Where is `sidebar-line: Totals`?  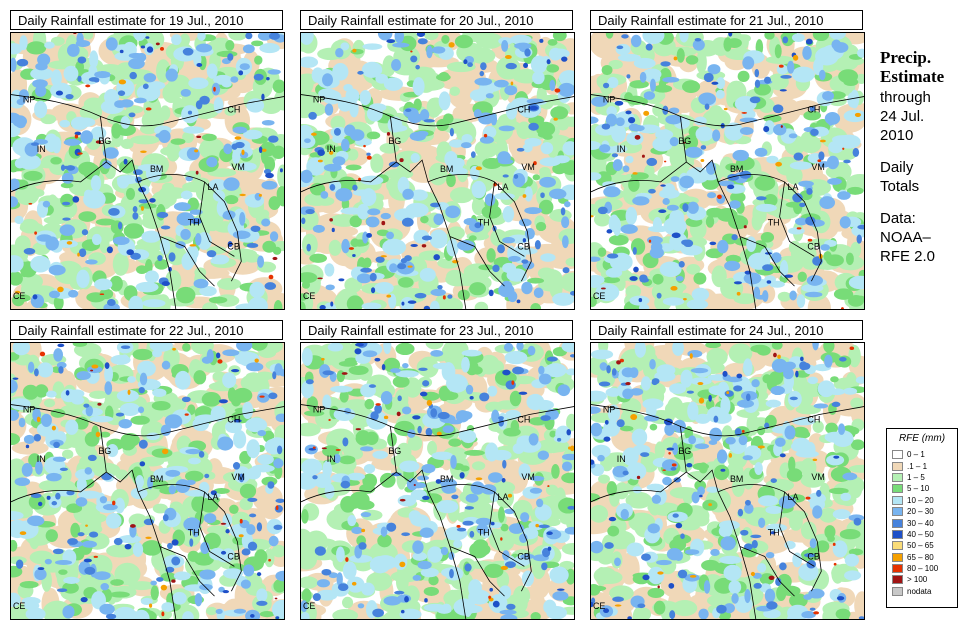
sidebar-line: Totals is located at coordinates (900, 186).